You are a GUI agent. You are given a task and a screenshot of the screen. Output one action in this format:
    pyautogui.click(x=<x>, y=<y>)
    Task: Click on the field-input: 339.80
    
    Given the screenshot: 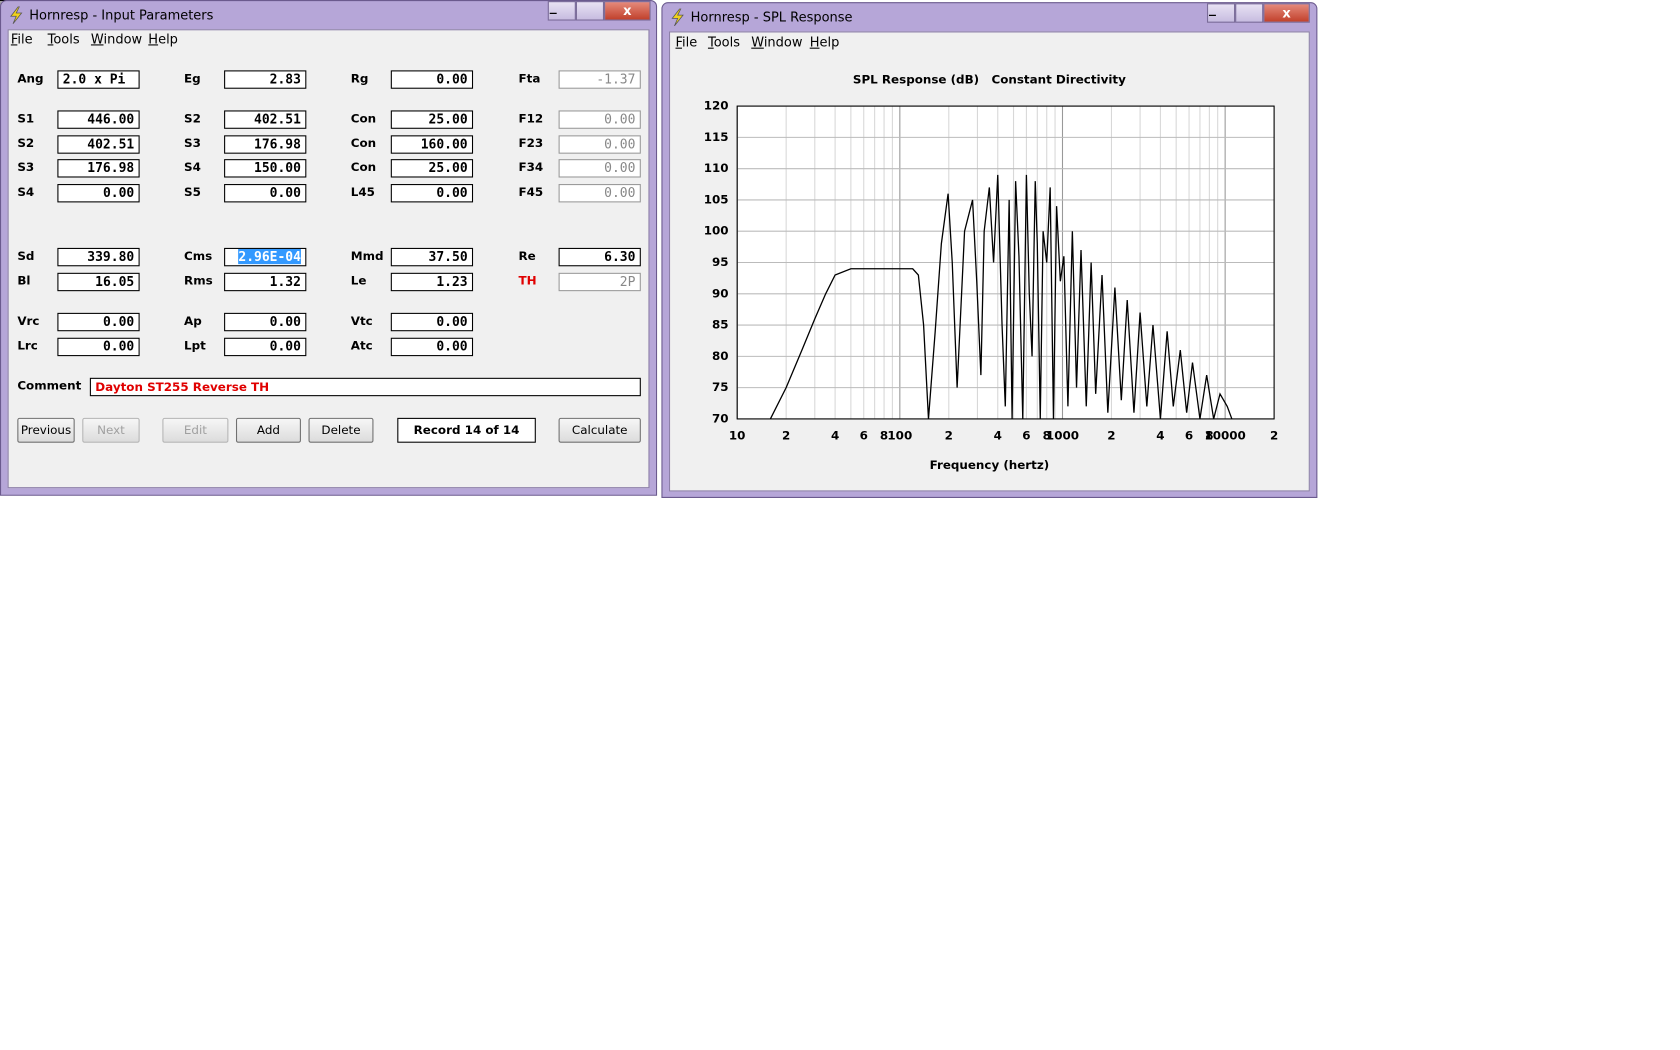 What is the action you would take?
    pyautogui.click(x=98, y=257)
    